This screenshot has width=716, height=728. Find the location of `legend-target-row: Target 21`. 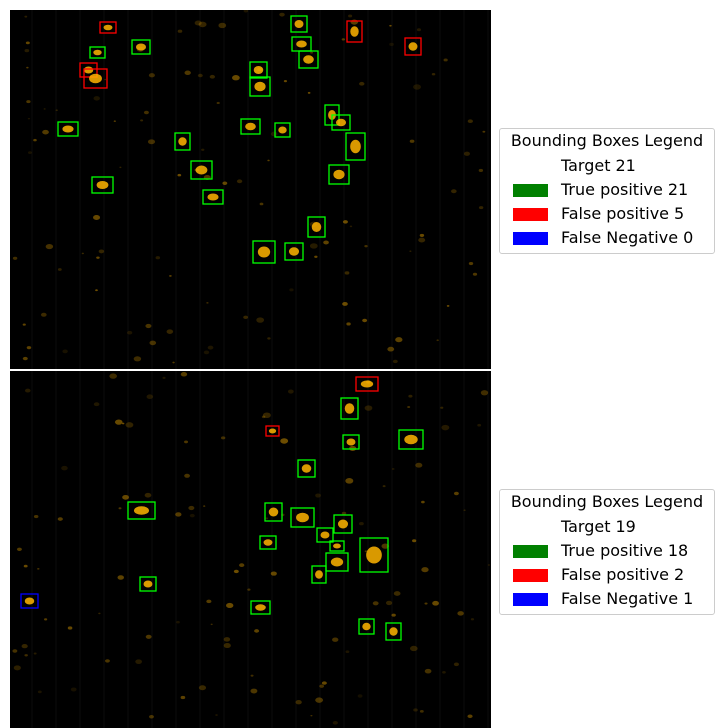

legend-target-row: Target 21 is located at coordinates (607, 166).